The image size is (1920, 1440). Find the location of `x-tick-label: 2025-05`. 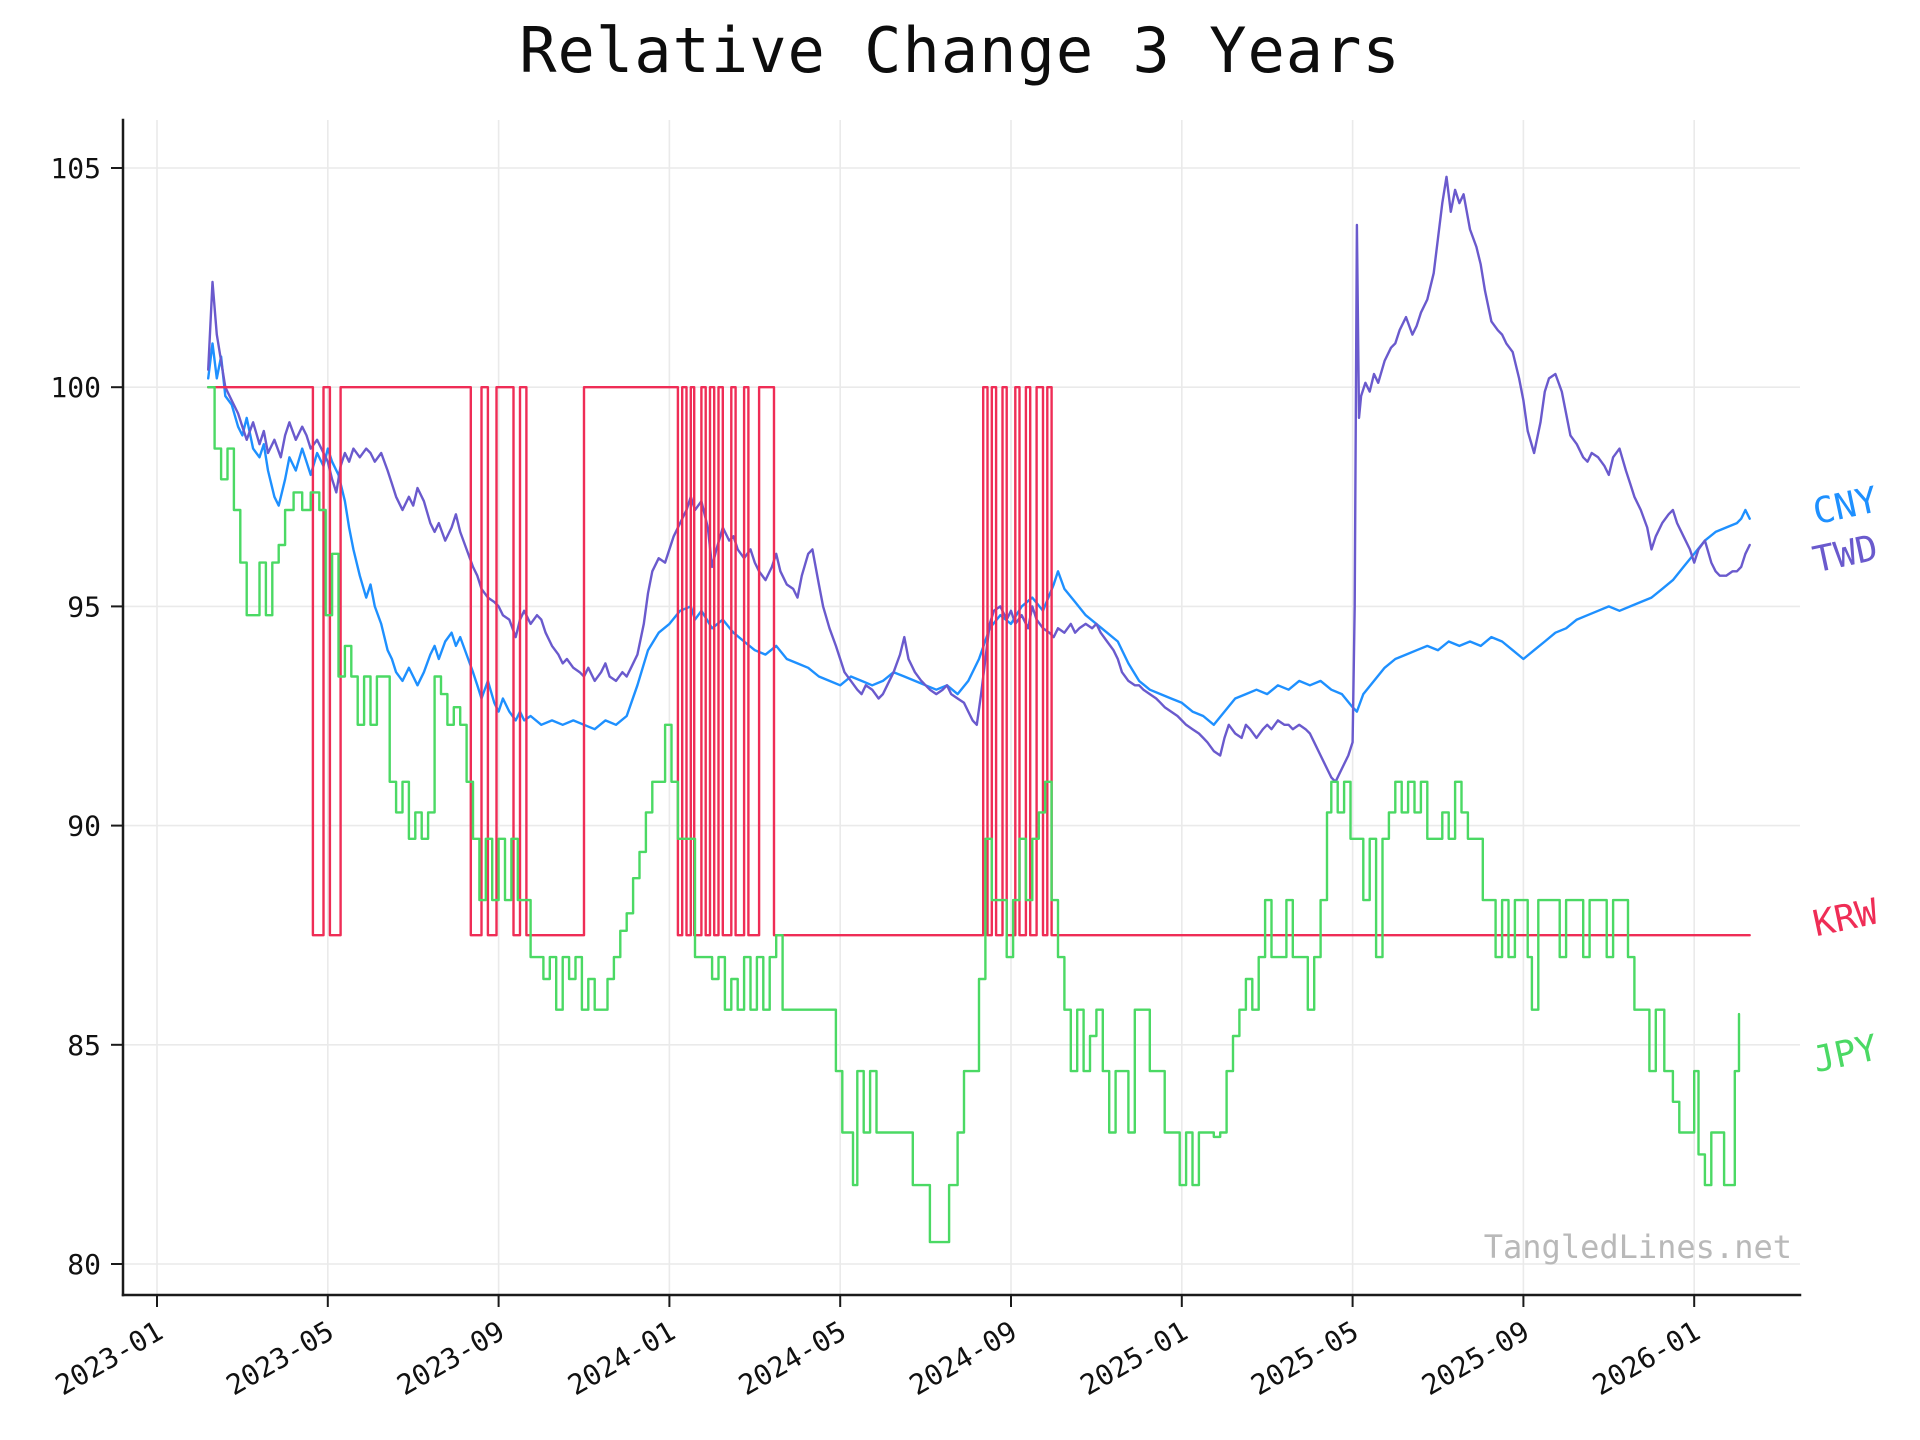

x-tick-label: 2025-05 is located at coordinates (1304, 1358).